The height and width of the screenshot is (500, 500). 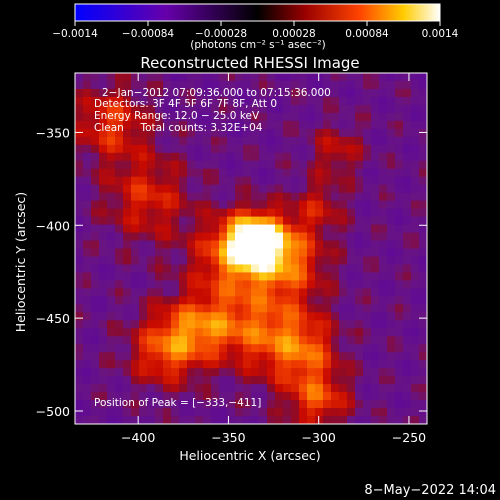 What do you see at coordinates (440, 34) in the screenshot?
I see `colorbar-tick-label: 0.0014` at bounding box center [440, 34].